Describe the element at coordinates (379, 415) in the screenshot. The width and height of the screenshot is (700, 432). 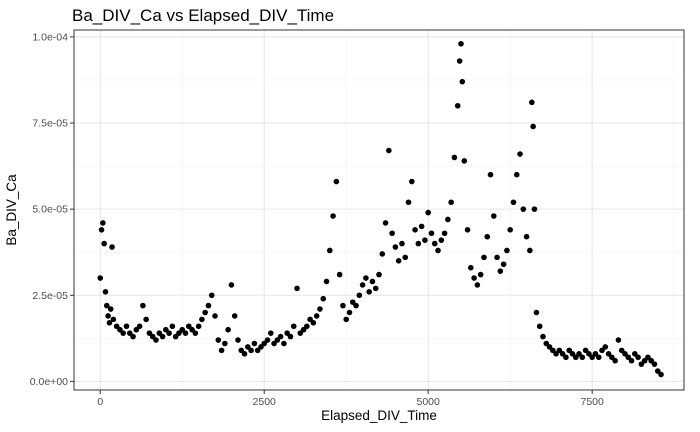
I see `x-axis-title: Elapsed_DIV_Time` at that location.